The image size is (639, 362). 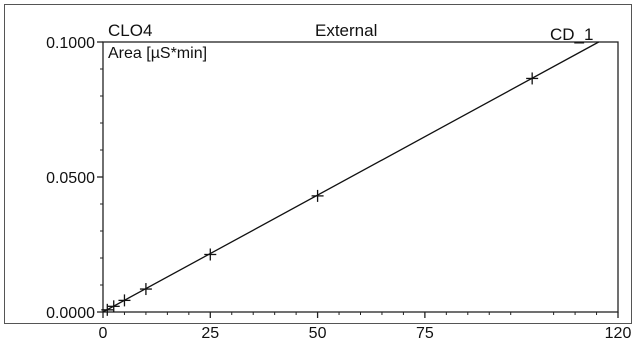 What do you see at coordinates (346, 30) in the screenshot?
I see `method-label: External` at bounding box center [346, 30].